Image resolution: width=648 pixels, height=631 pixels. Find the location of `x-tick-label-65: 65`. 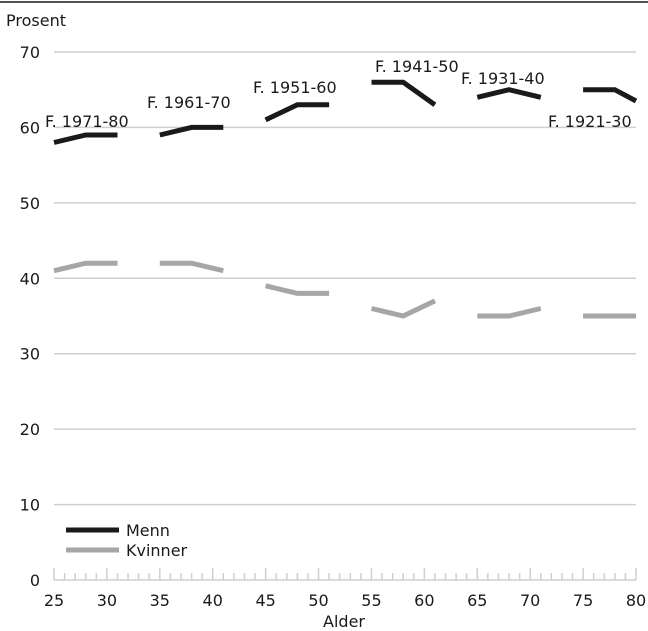

x-tick-label-65: 65 is located at coordinates (477, 600).